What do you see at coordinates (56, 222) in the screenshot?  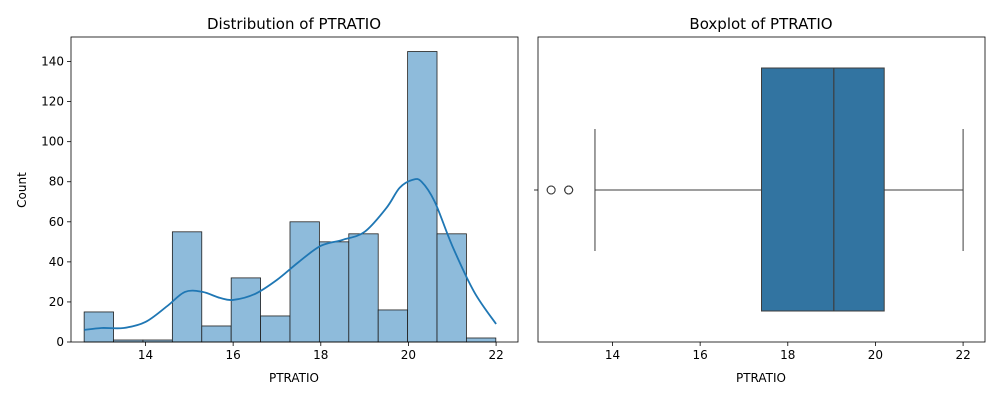 I see `histogram-y-tick-label: 60` at bounding box center [56, 222].